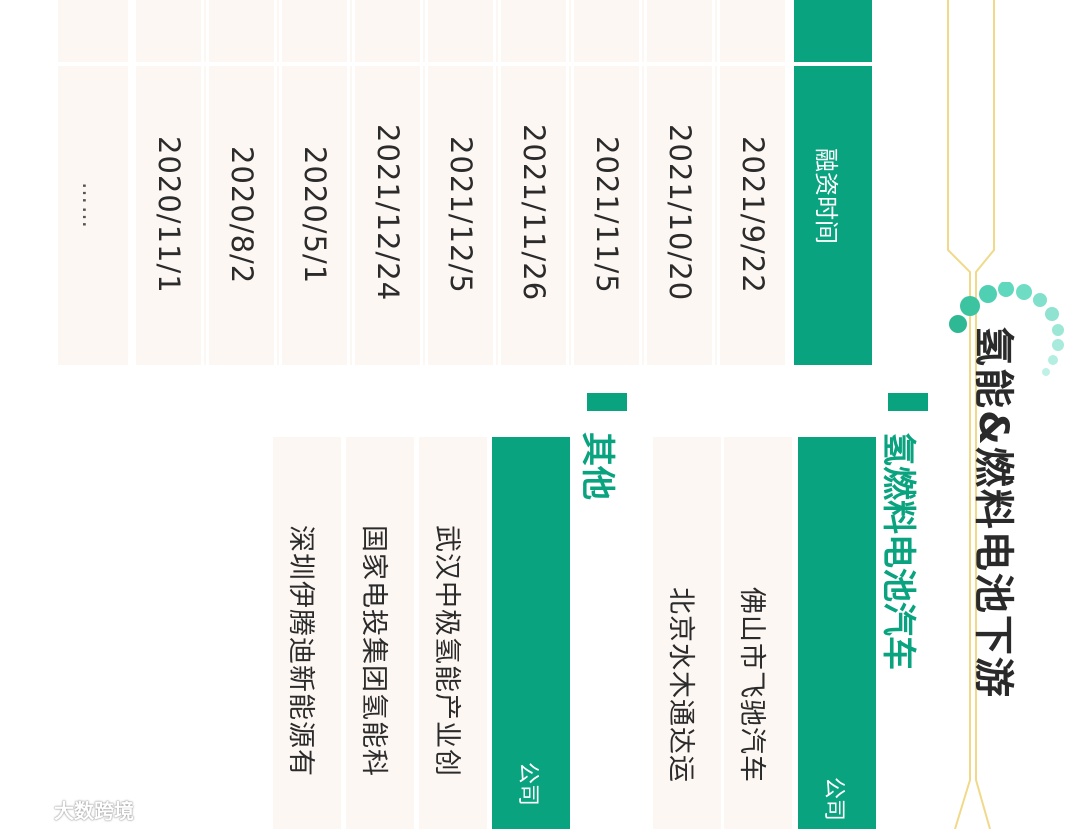 Image resolution: width=1080 pixels, height=829 pixels. What do you see at coordinates (826, 196) in the screenshot?
I see `table-header-label: 融资时间` at bounding box center [826, 196].